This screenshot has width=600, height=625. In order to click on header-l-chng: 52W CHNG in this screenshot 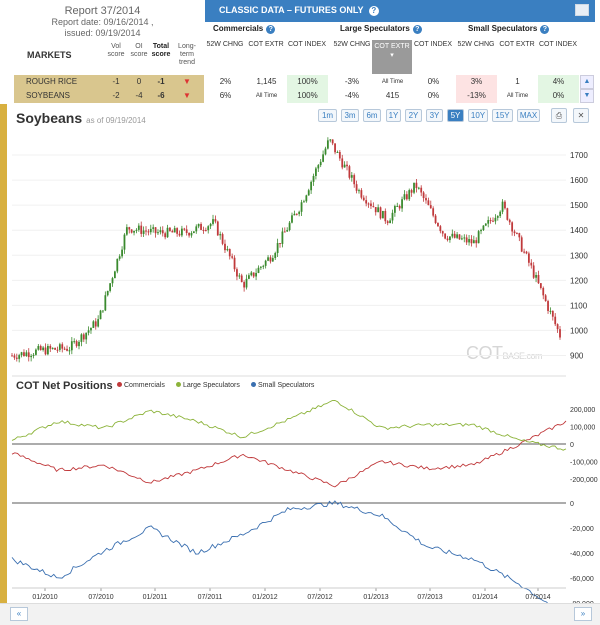, I will do `click(352, 44)`.